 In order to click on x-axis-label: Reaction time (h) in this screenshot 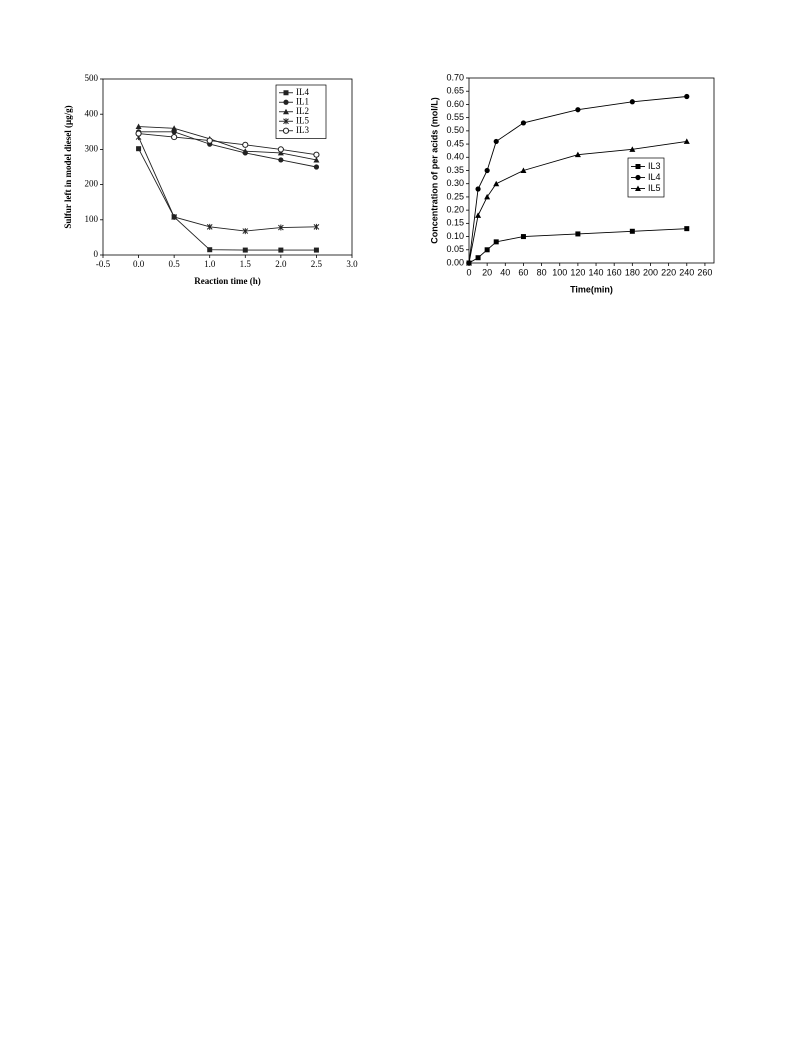, I will do `click(227, 281)`.